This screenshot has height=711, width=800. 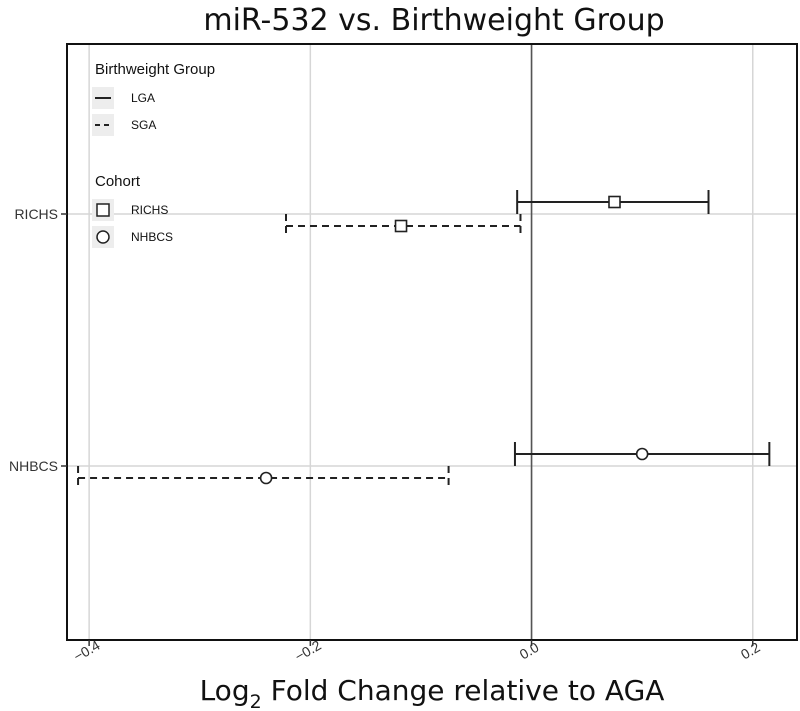 I want to click on series-richs-sga, so click(x=403, y=226).